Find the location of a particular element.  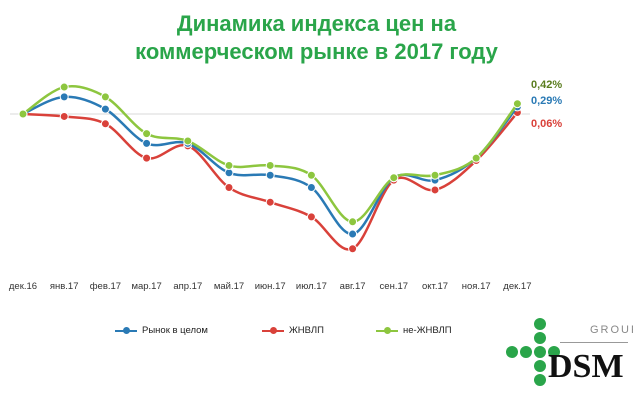

dsm-group-logo: GROUP DSM is located at coordinates (569, 353).